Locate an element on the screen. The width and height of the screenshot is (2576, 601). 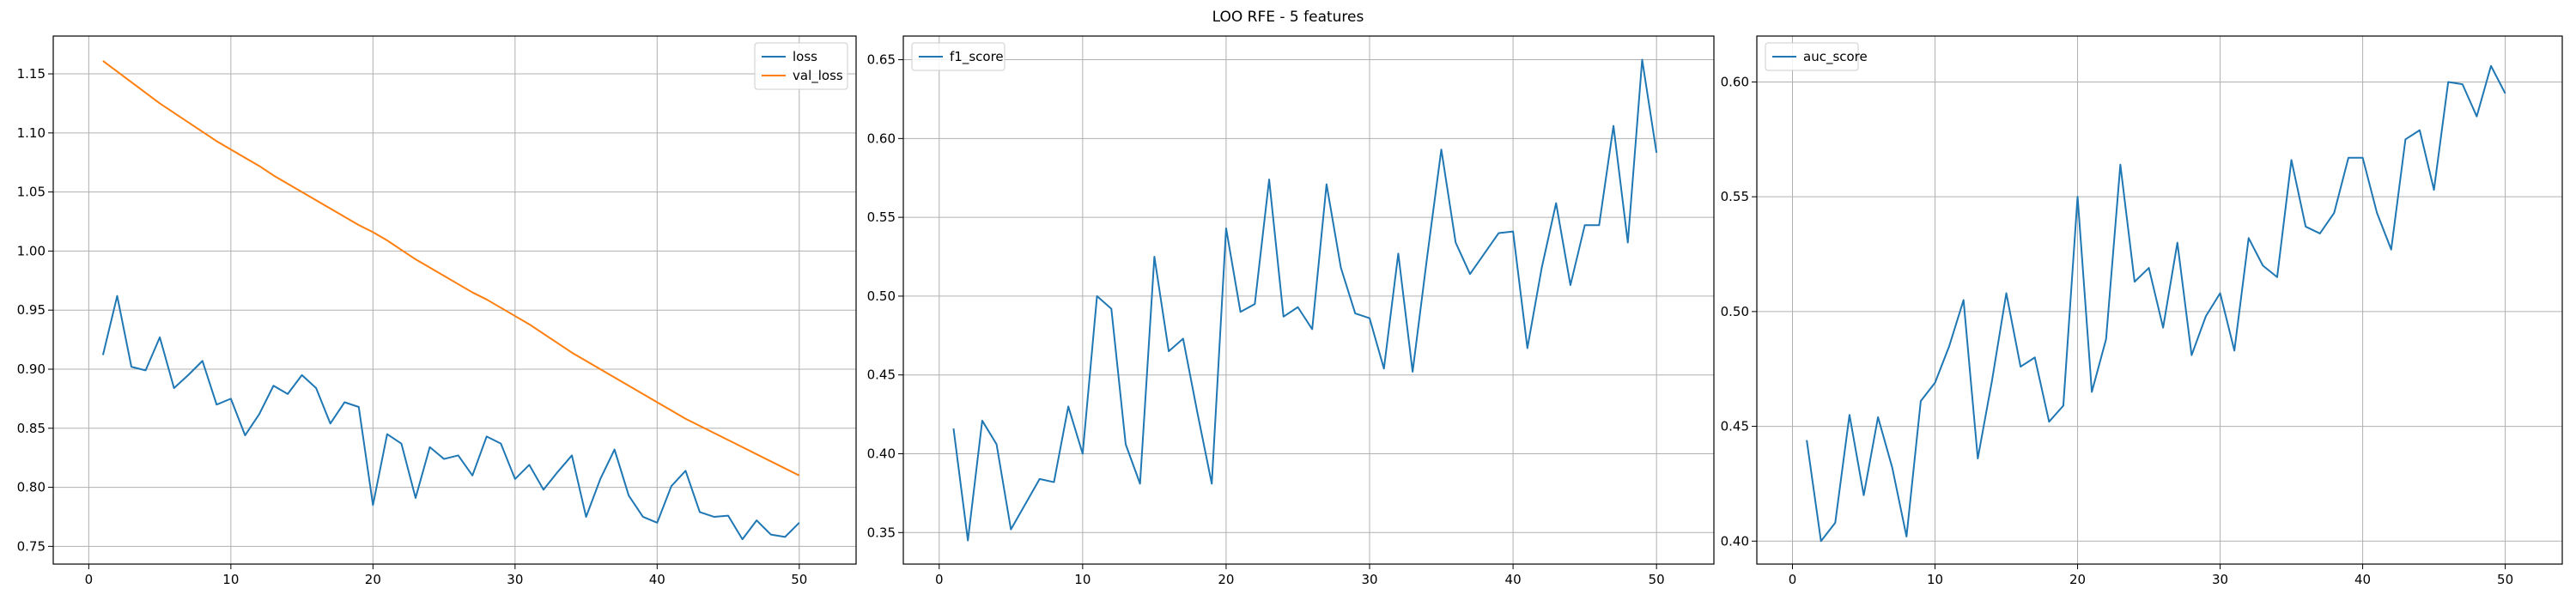
series-line-loss is located at coordinates (450, 417).